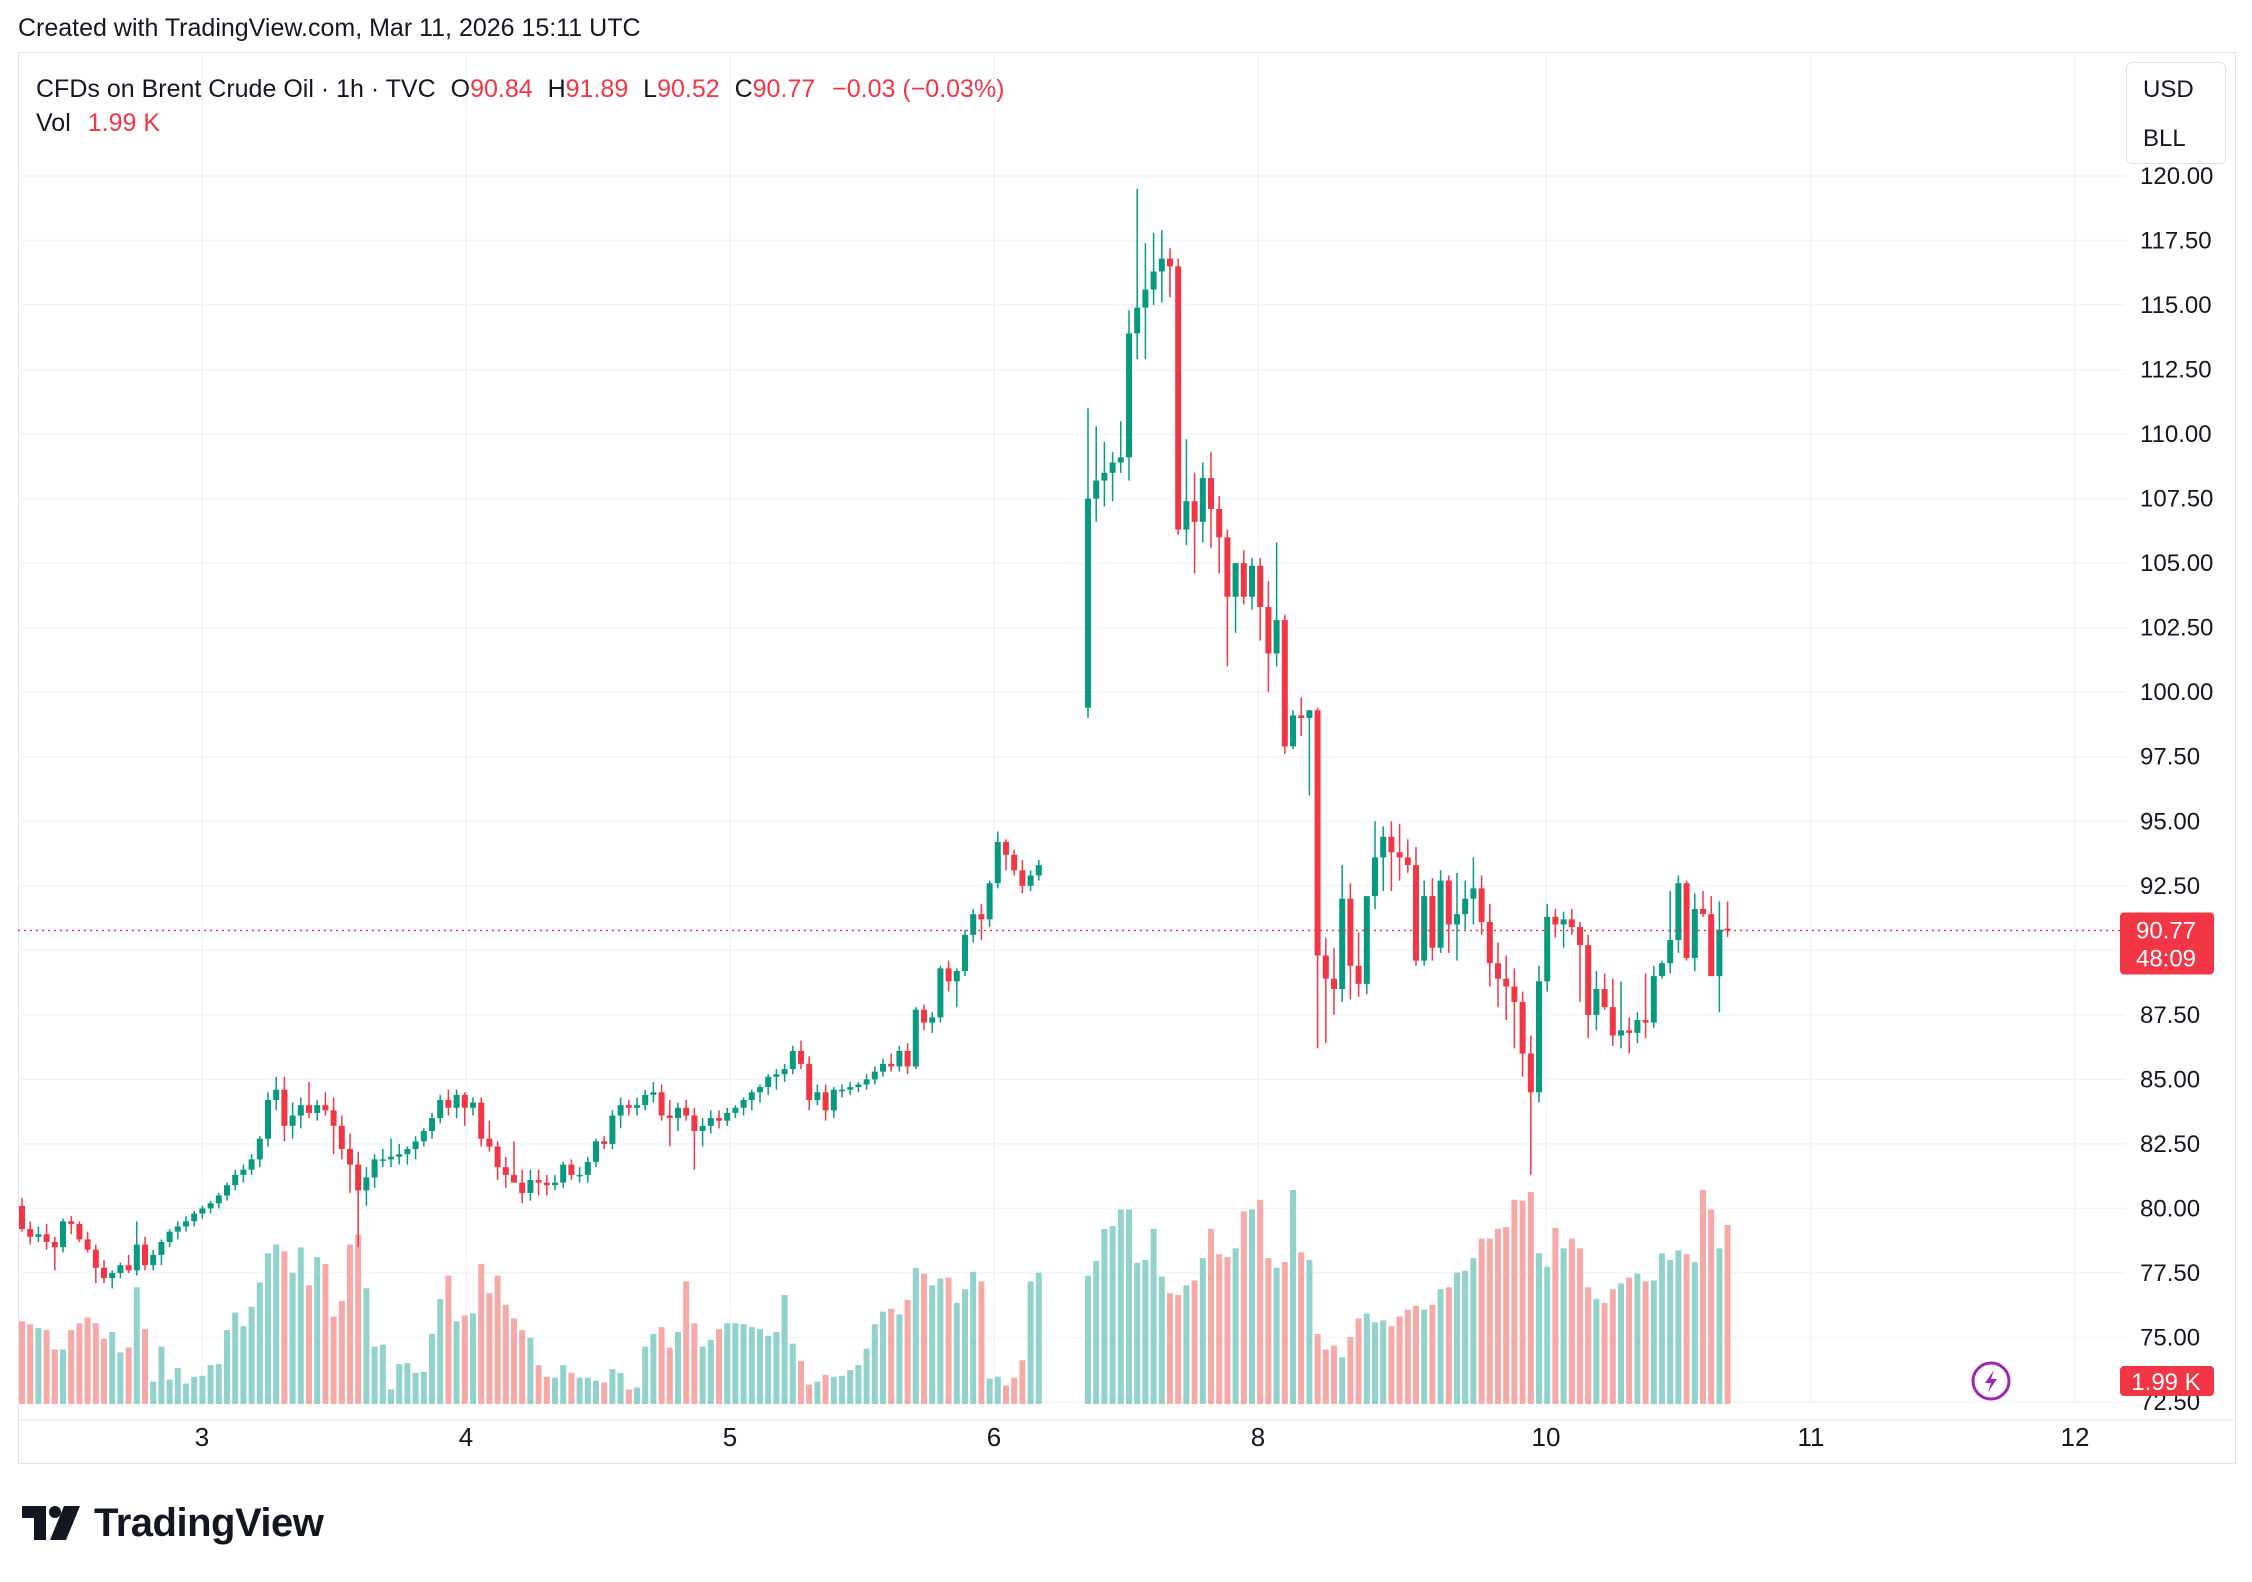  What do you see at coordinates (875, 1297) in the screenshot?
I see `volume-bars` at bounding box center [875, 1297].